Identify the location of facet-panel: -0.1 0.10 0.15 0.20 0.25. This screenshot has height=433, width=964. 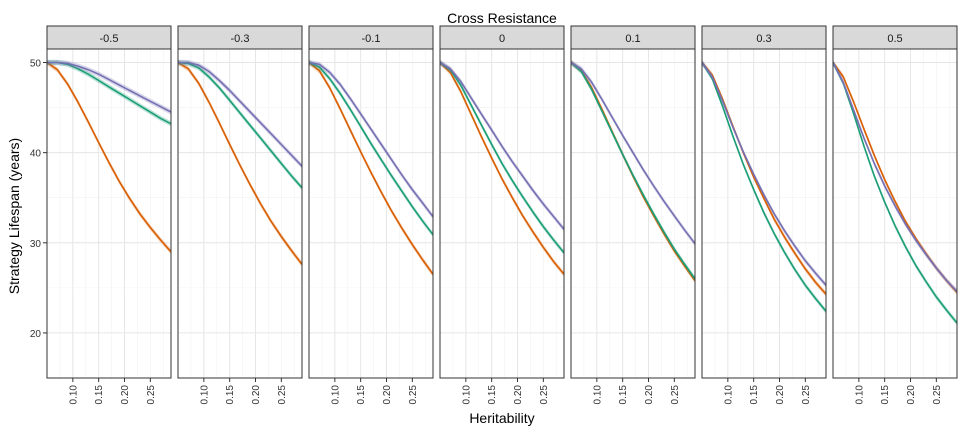
(371, 215).